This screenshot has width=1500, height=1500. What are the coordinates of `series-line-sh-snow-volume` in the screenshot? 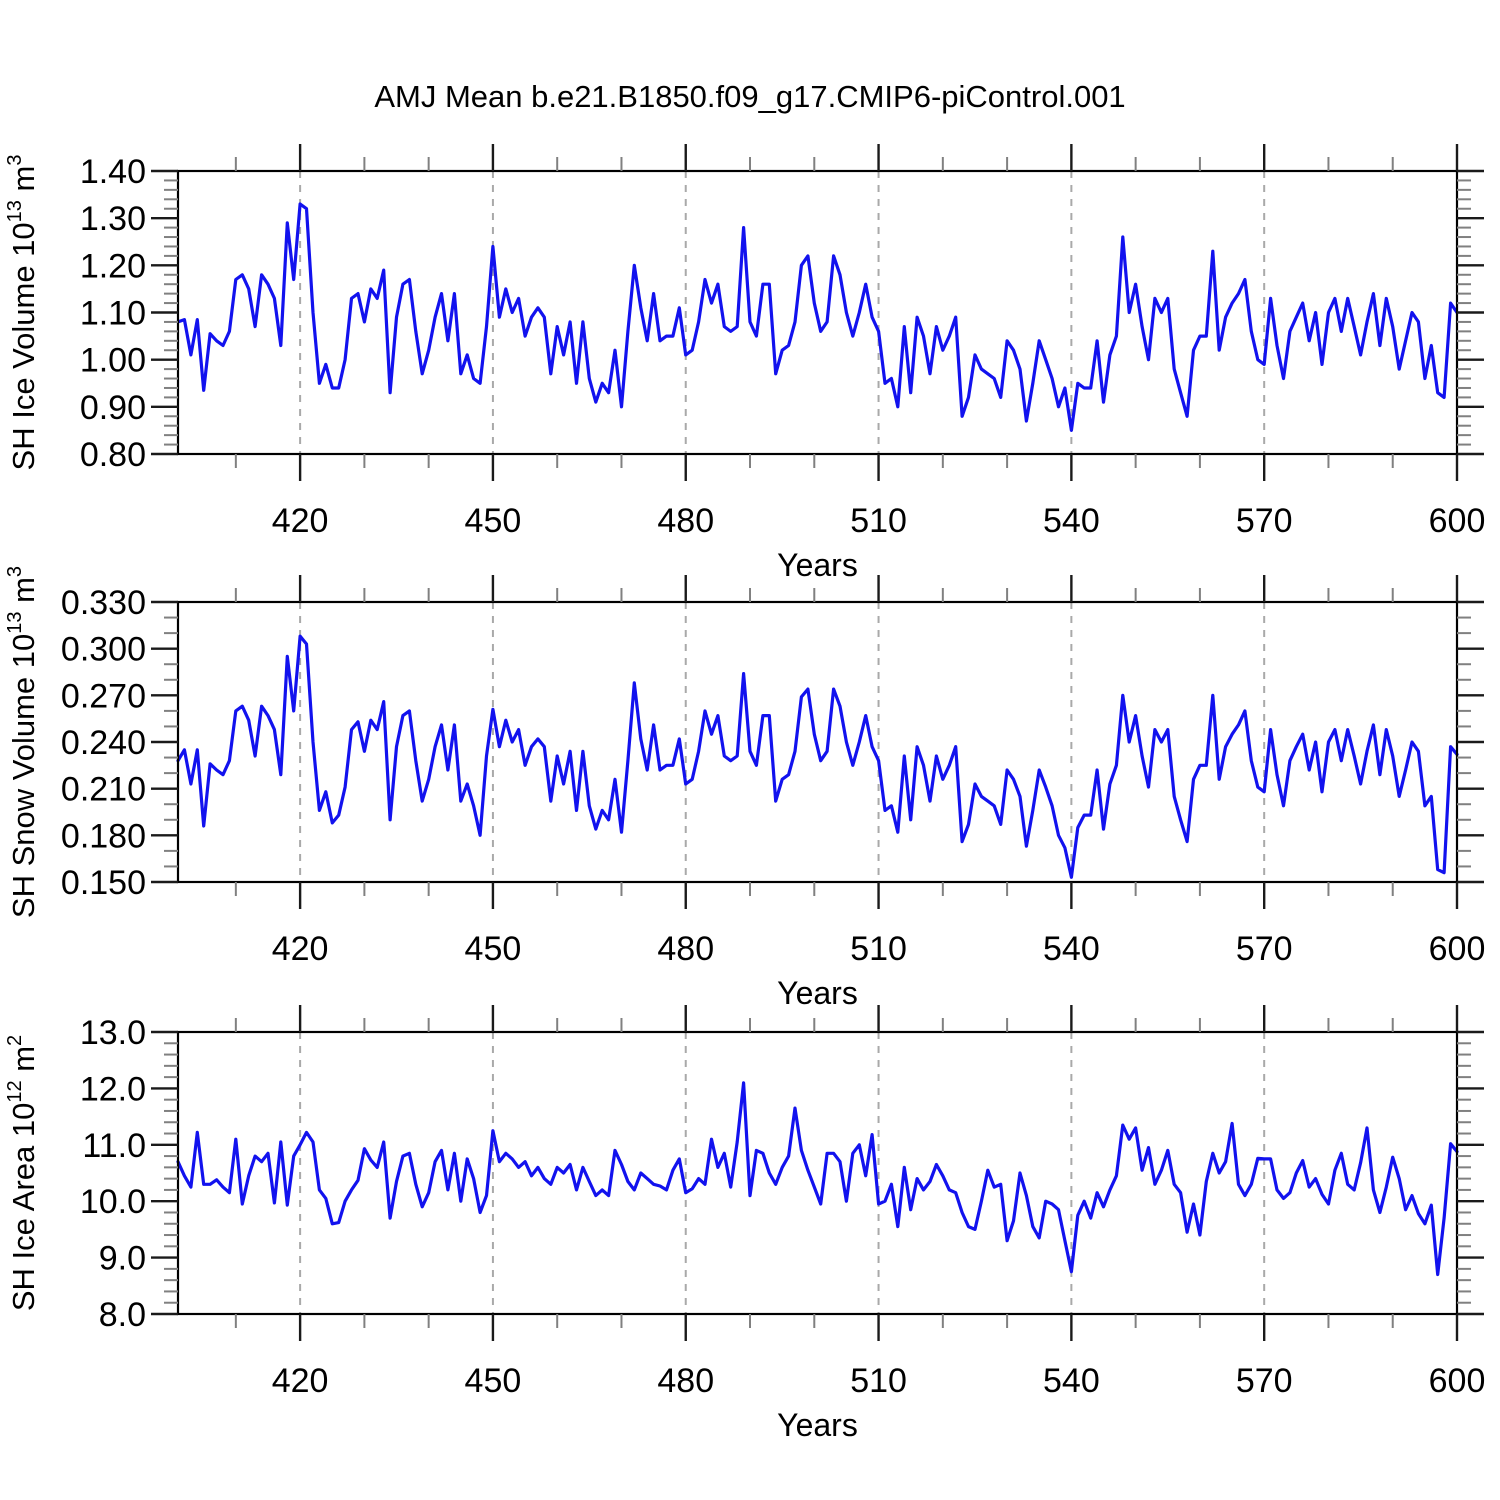 It's located at (817, 756).